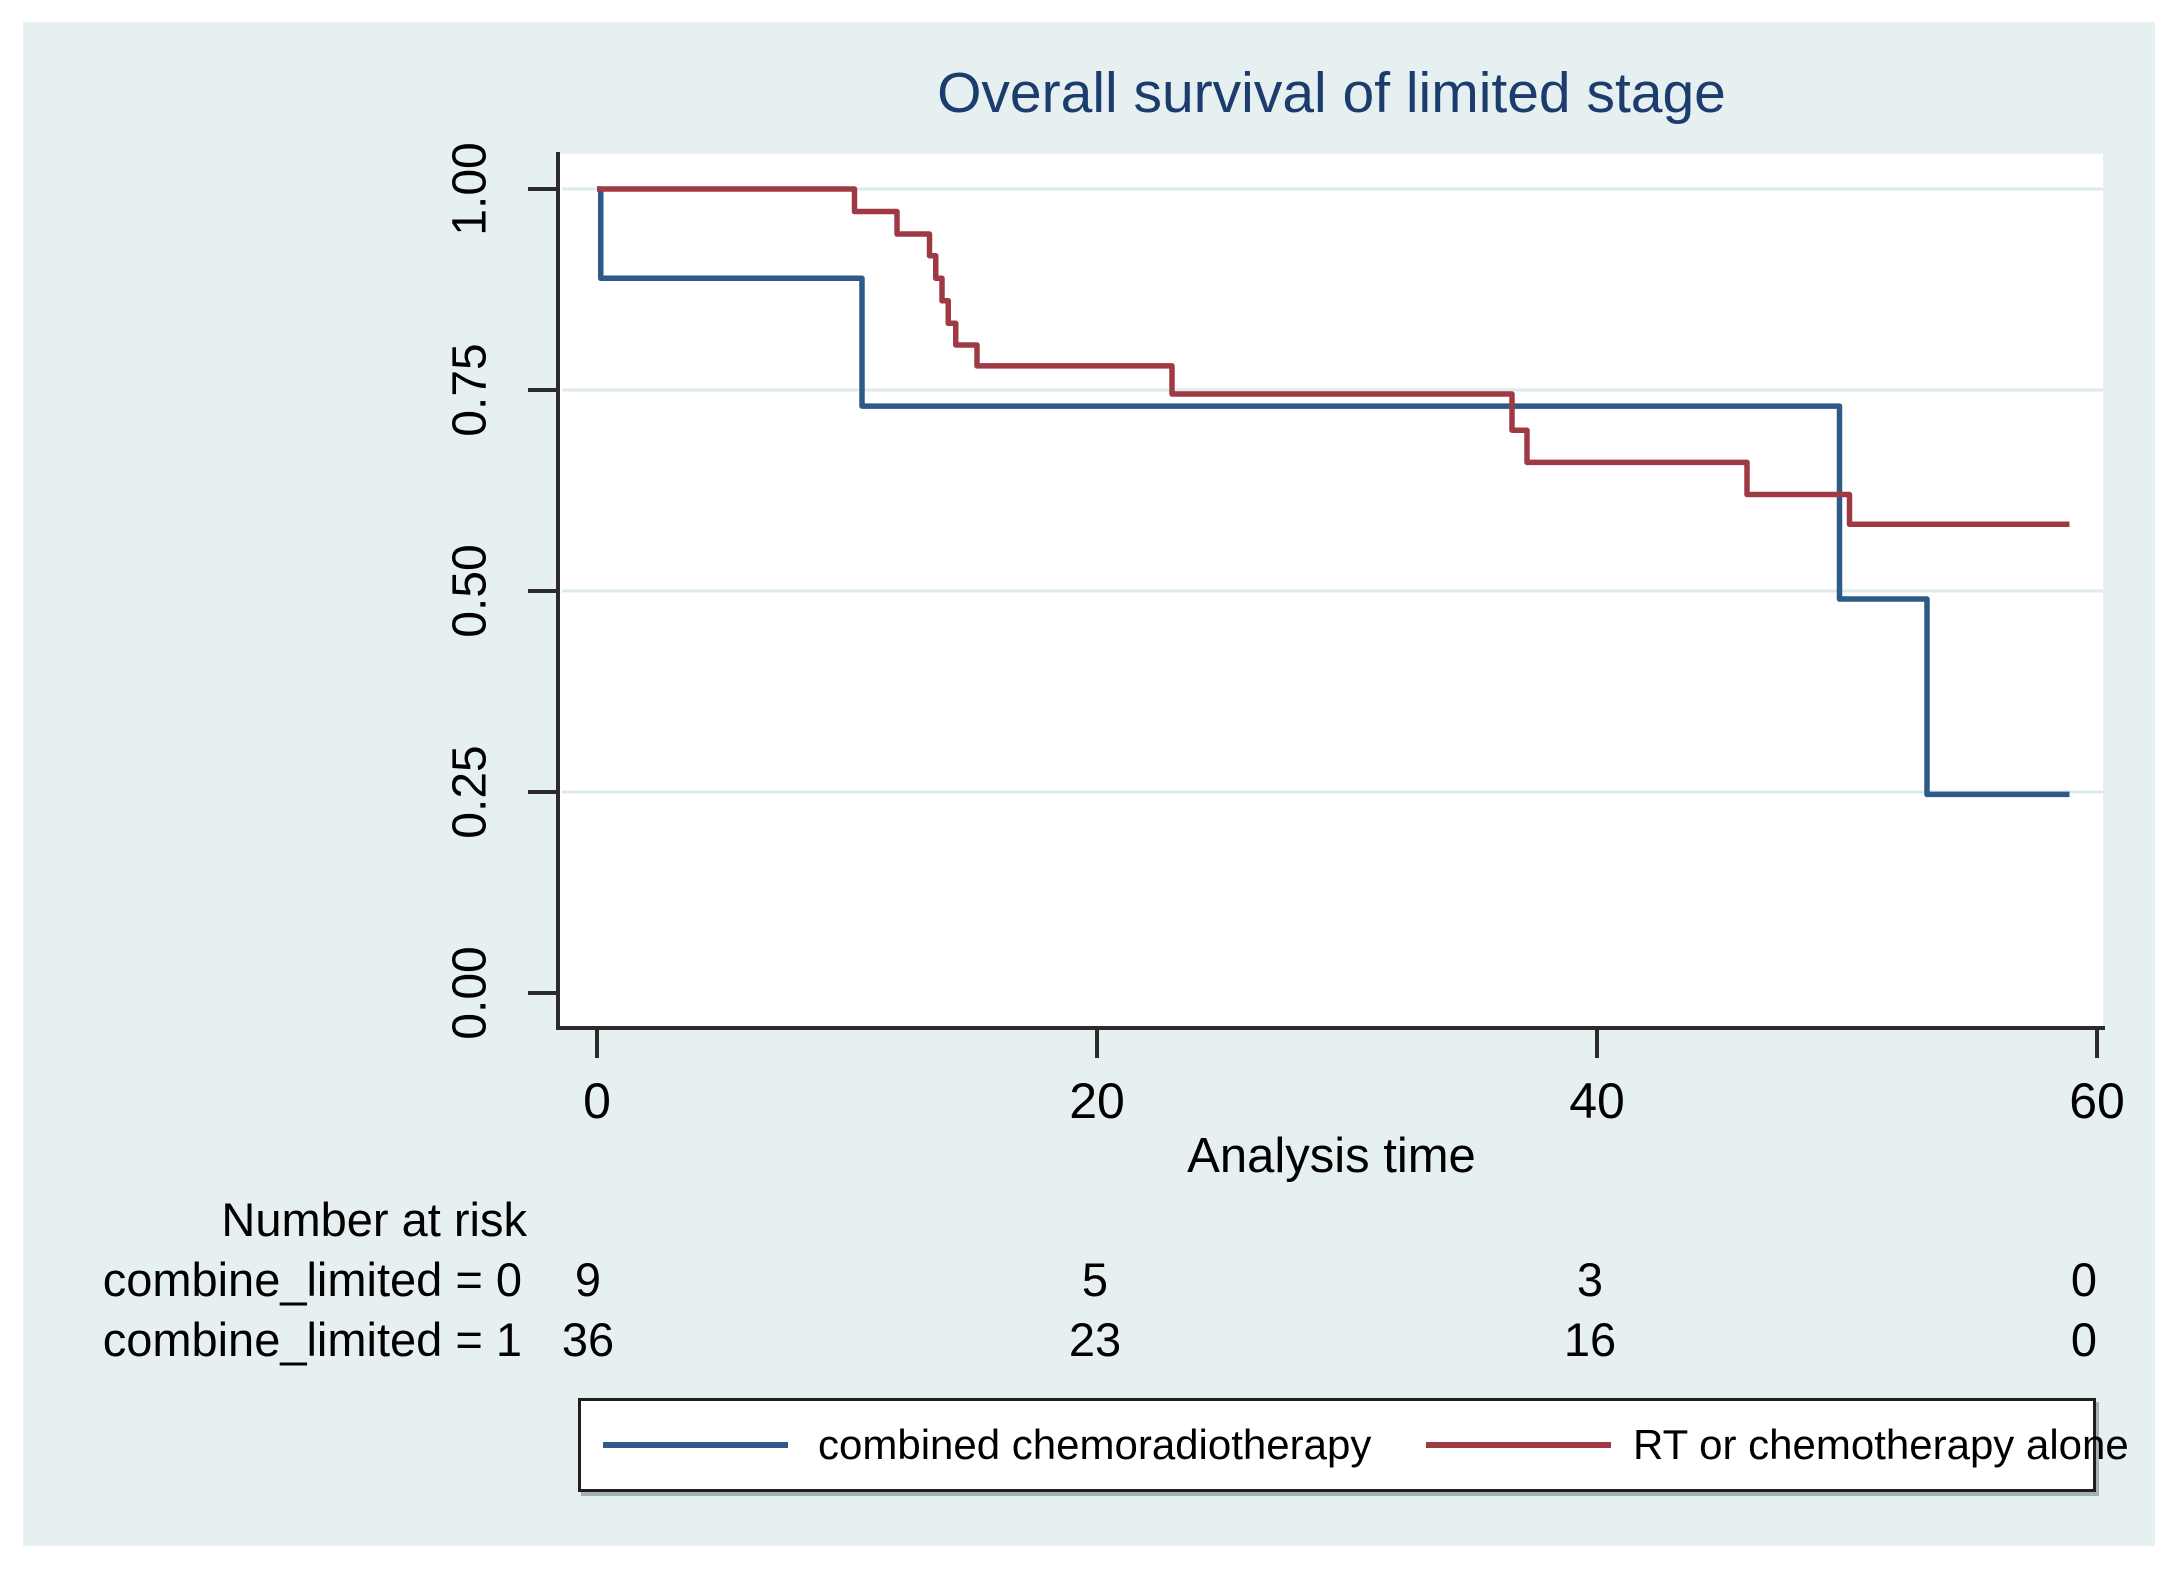 This screenshot has height=1582, width=2179. What do you see at coordinates (1590, 1279) in the screenshot?
I see `risk-value-row0-col2: 3` at bounding box center [1590, 1279].